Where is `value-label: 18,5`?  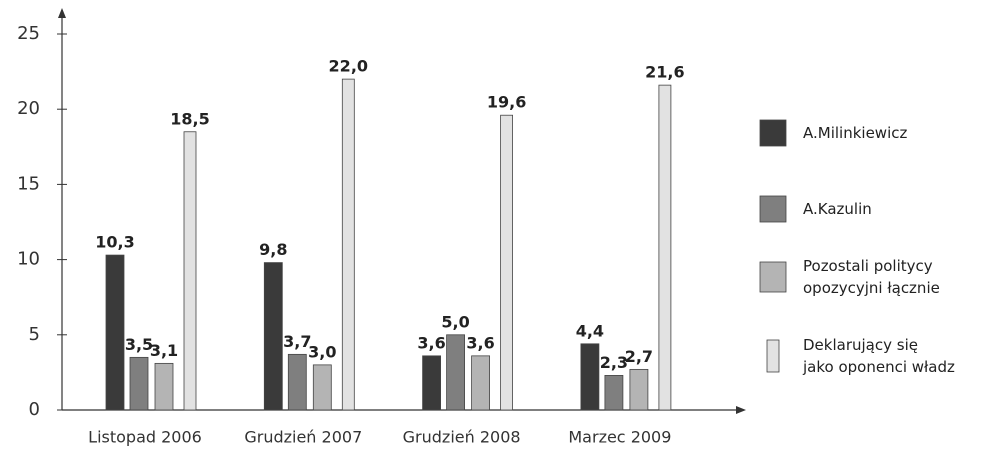
value-label: 18,5 is located at coordinates (189, 118).